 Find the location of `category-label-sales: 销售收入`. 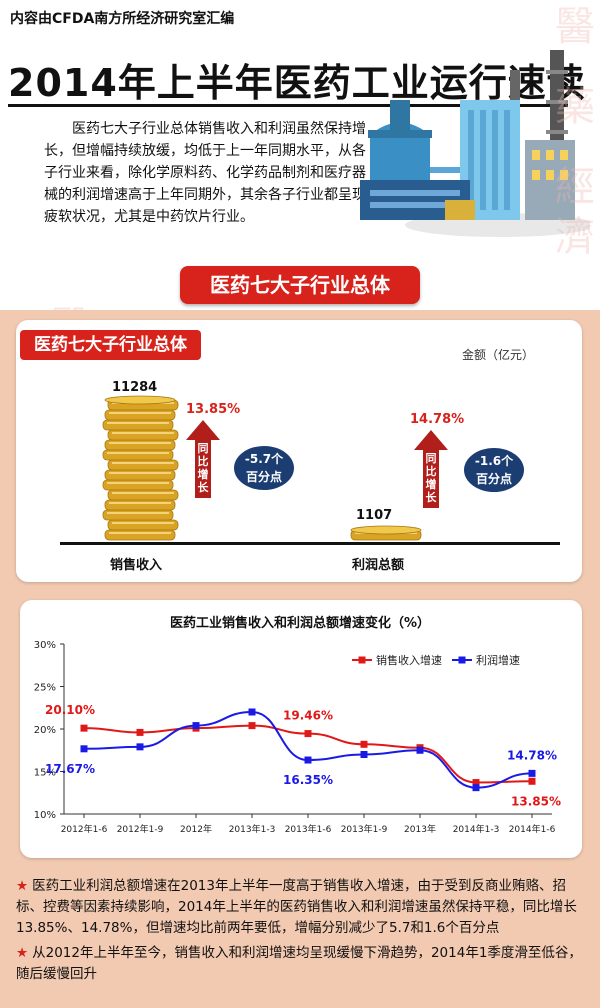

category-label-sales: 销售收入 is located at coordinates (136, 565).